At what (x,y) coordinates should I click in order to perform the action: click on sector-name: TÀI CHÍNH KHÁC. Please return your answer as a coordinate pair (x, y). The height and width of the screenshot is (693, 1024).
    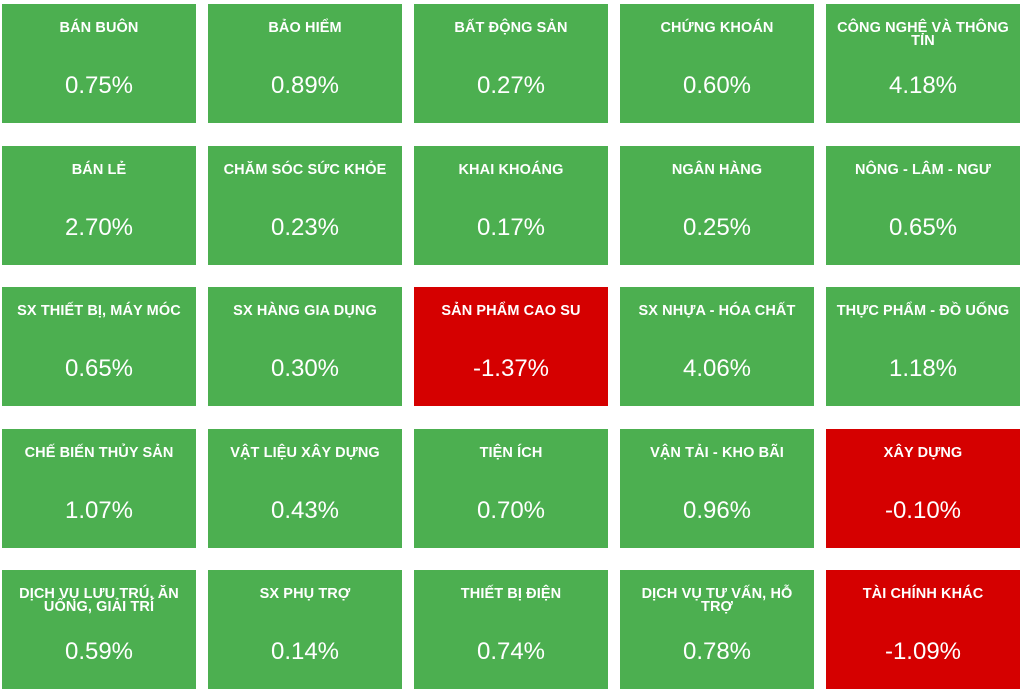
    Looking at the image, I should click on (923, 594).